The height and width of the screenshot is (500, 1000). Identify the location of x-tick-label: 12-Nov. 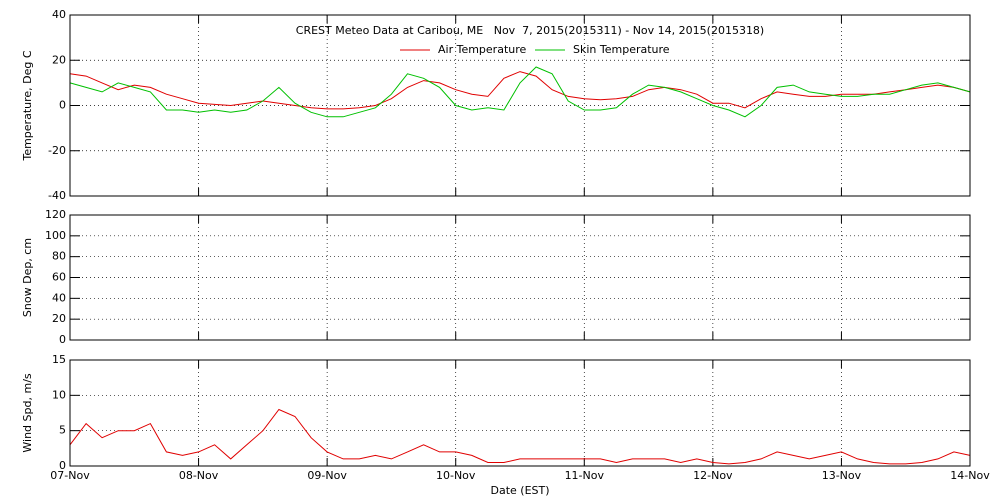
(713, 475).